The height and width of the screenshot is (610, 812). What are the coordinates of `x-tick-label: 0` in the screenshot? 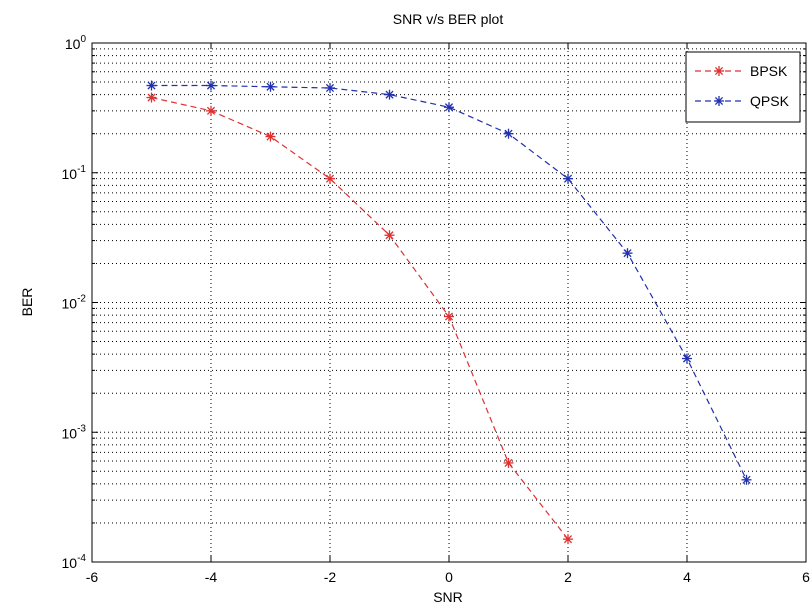 It's located at (449, 577).